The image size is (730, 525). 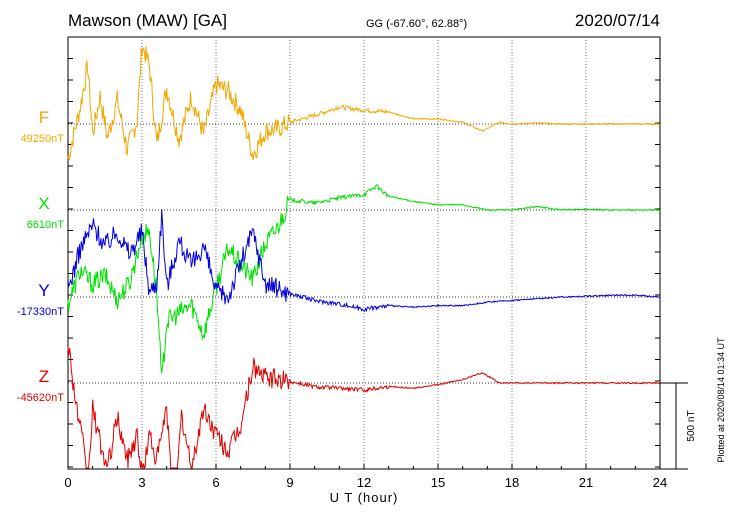 I want to click on scale-bar-label: 500 nT, so click(x=691, y=425).